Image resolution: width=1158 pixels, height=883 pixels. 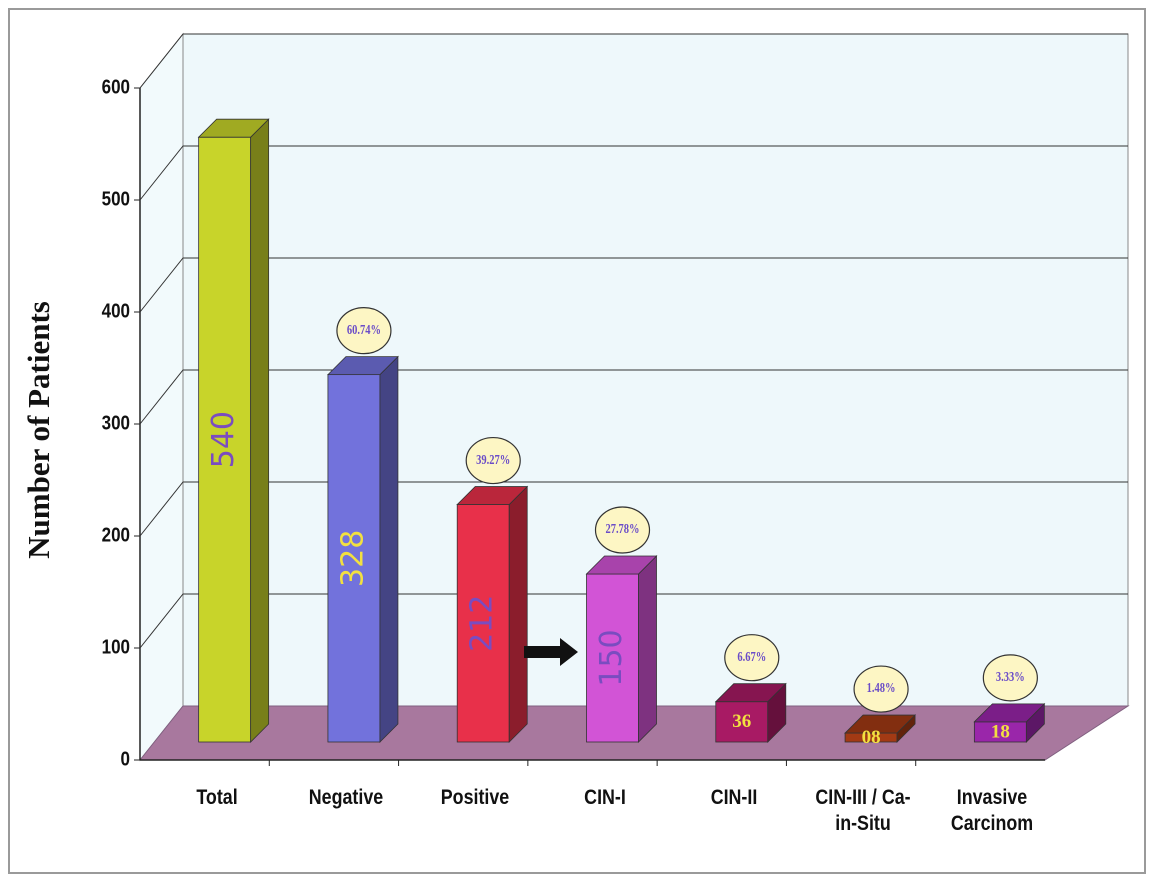 I want to click on value-label: 328, so click(x=352, y=558).